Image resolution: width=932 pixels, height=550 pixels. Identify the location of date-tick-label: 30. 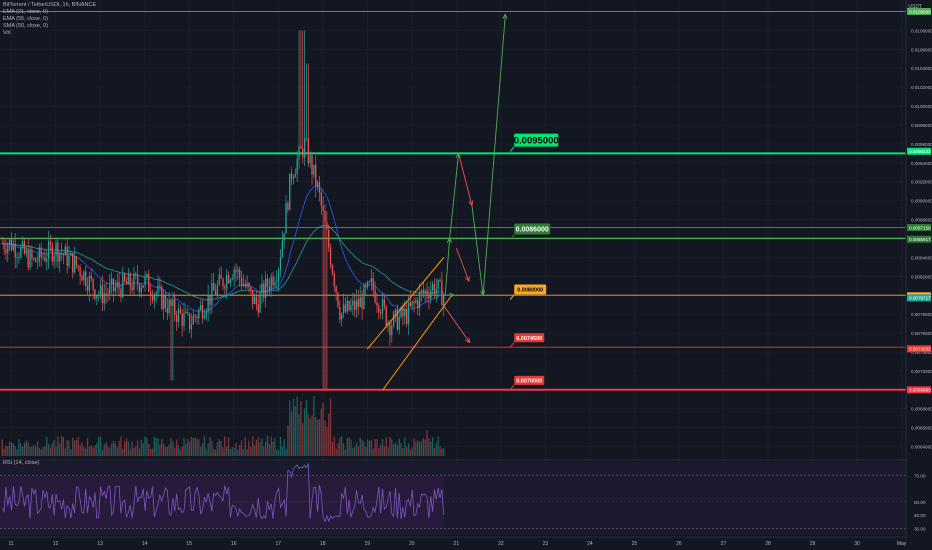
(857, 544).